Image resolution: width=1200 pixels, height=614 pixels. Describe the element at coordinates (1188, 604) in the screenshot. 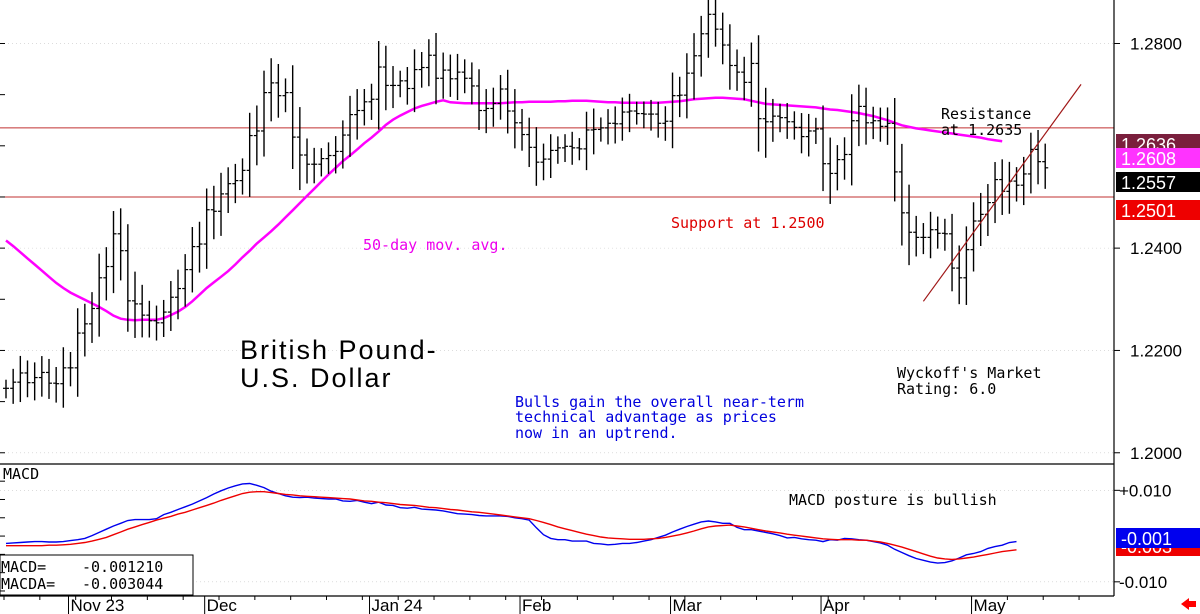

I see `scroll-left-arrow-icon` at that location.